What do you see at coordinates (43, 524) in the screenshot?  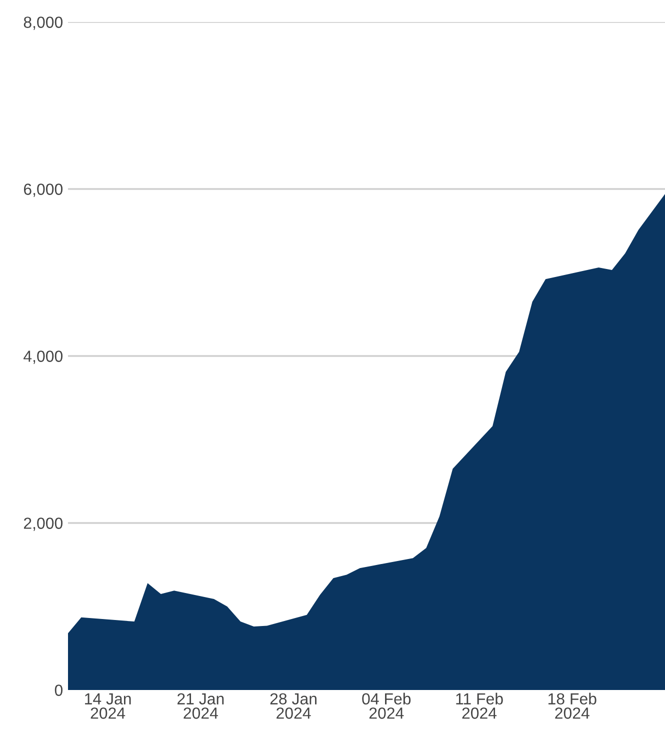 I see `y-tick-label: 2,000` at bounding box center [43, 524].